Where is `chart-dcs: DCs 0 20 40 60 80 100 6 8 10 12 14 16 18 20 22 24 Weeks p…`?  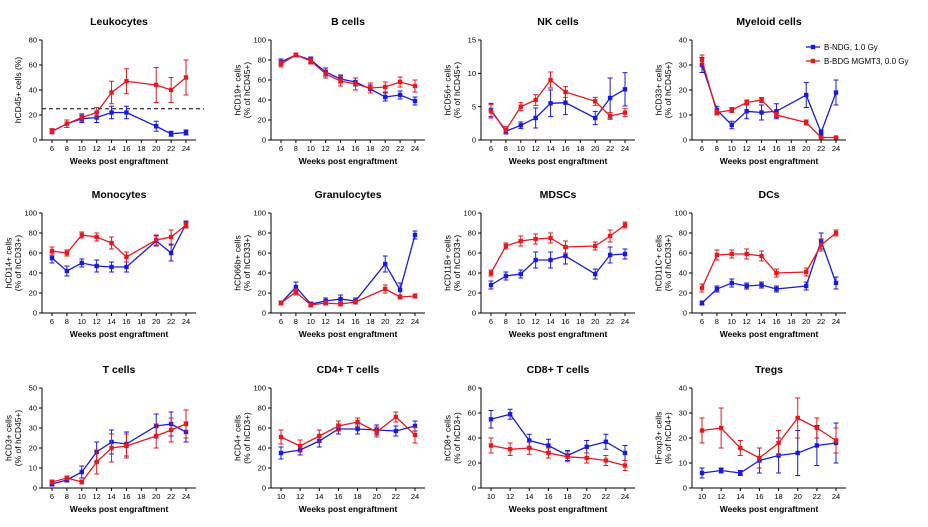 chart-dcs: DCs 0 20 40 60 80 100 6 8 10 12 14 16 18 20 22 24 Weeks p… is located at coordinates (750, 264).